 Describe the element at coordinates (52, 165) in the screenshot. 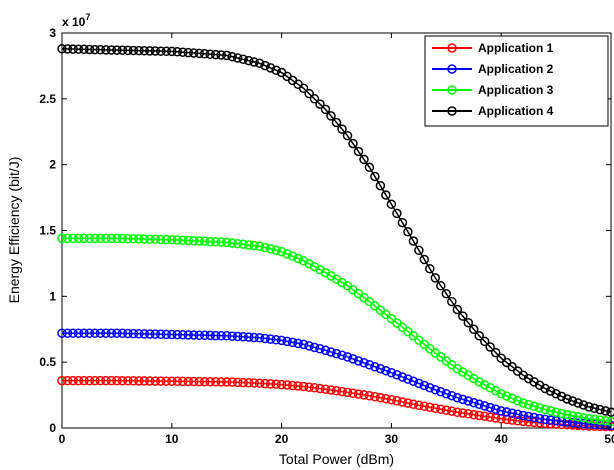

I see `y-tick-label: 2` at that location.